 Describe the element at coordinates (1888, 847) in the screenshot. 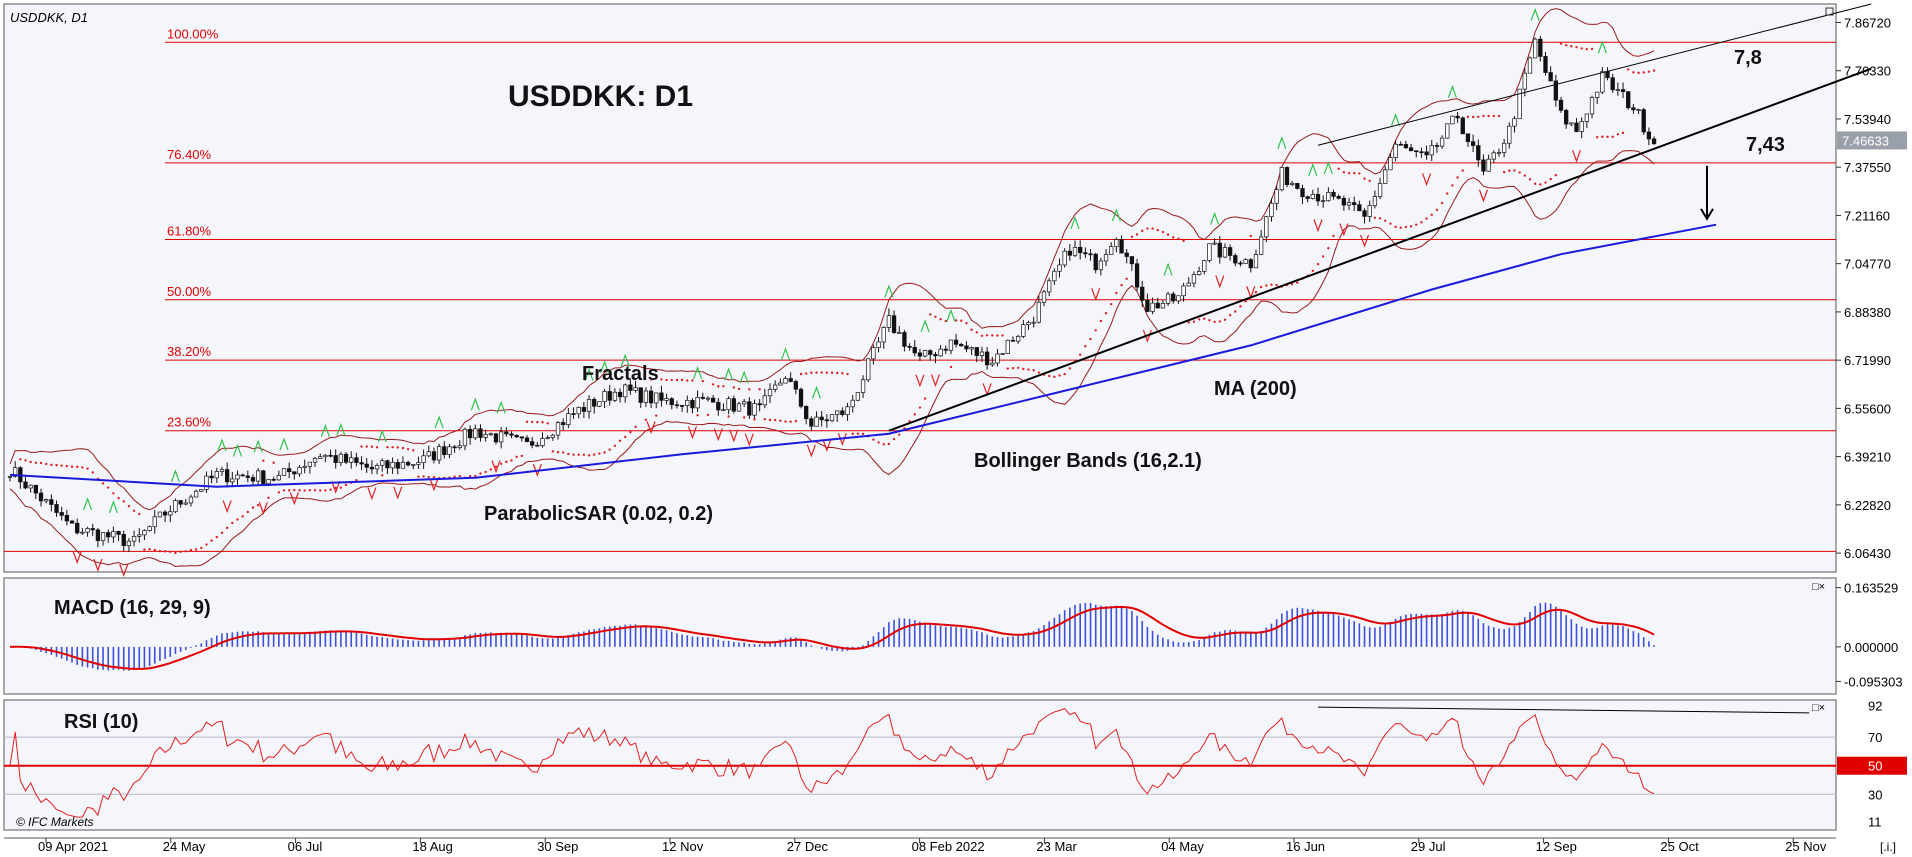

I see `corner-glyph: [.i.]` at that location.